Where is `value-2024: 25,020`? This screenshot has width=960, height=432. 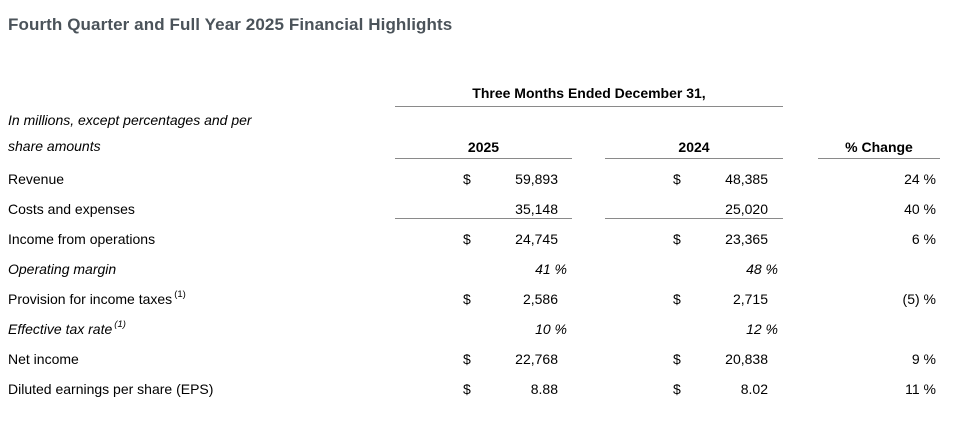 value-2024: 25,020 is located at coordinates (746, 209).